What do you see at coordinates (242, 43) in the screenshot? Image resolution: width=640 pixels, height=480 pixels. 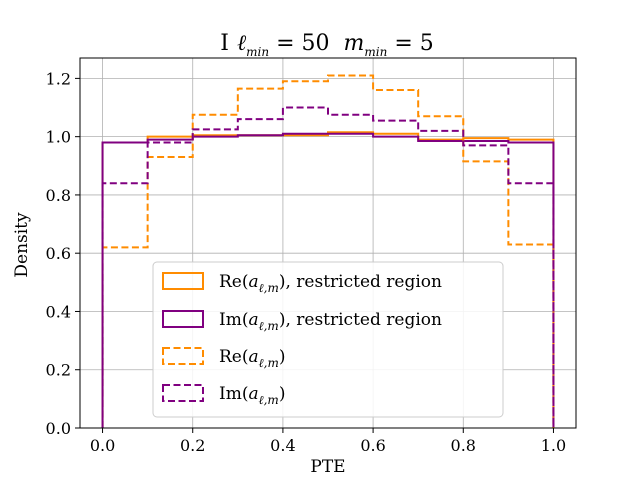 I see `title-ell: ℓ` at bounding box center [242, 43].